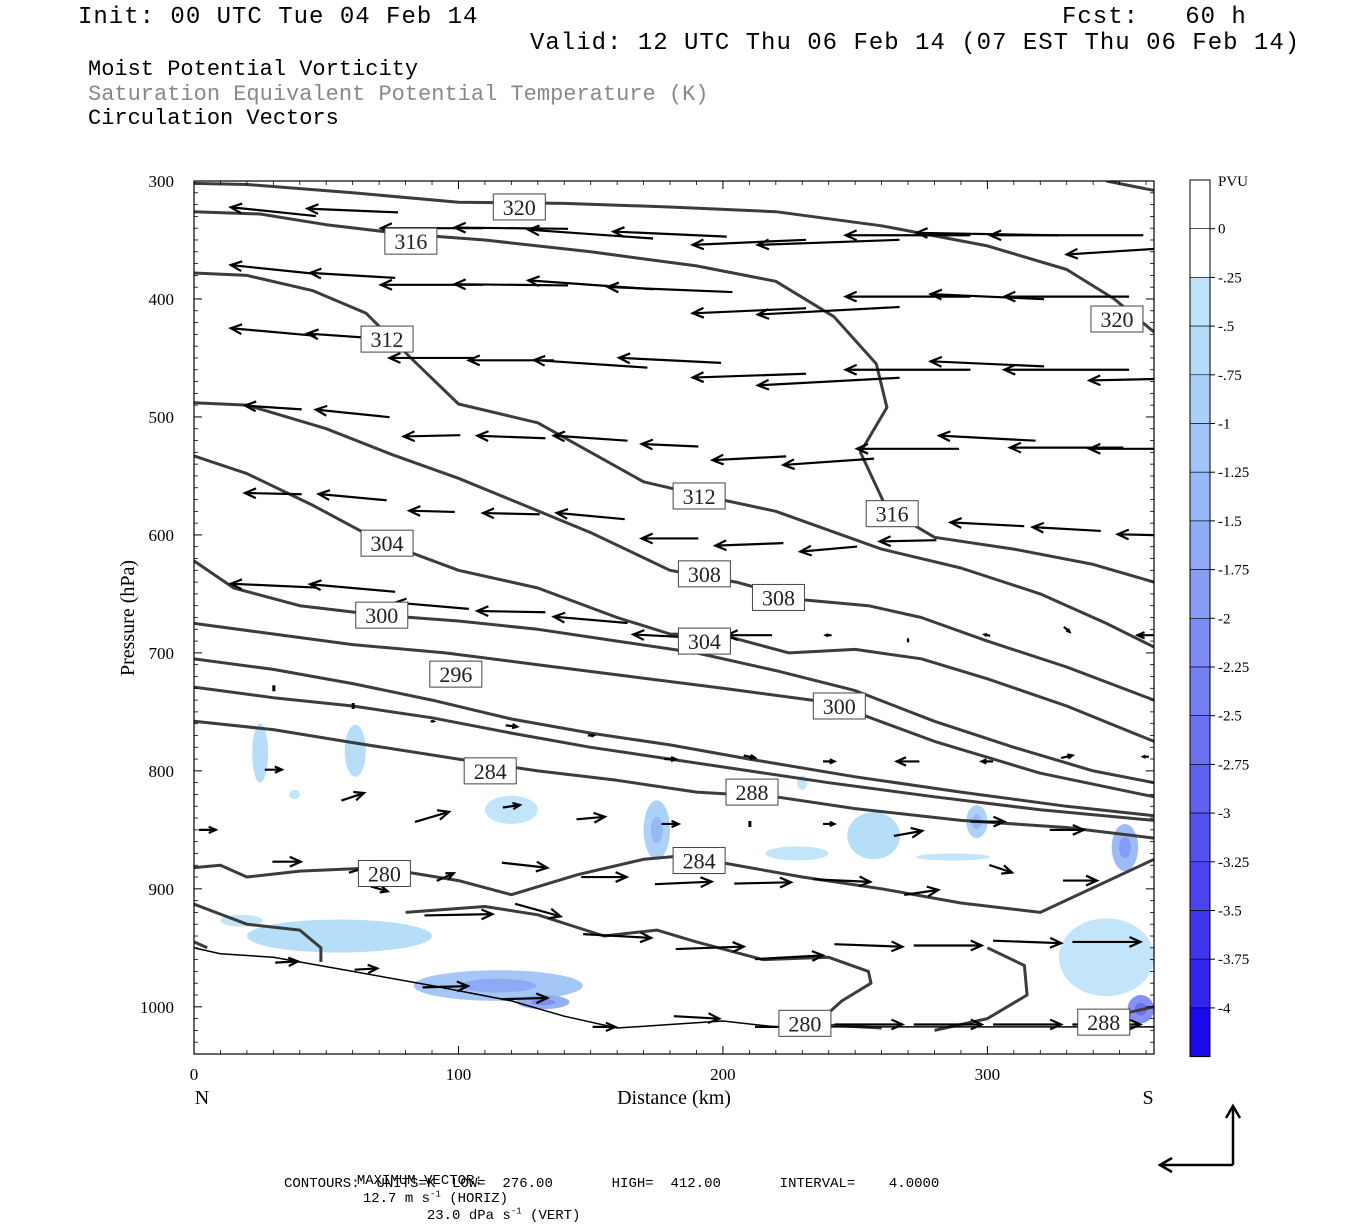  Describe the element at coordinates (1103, 1022) in the screenshot. I see `contour-label-text: 288` at that location.